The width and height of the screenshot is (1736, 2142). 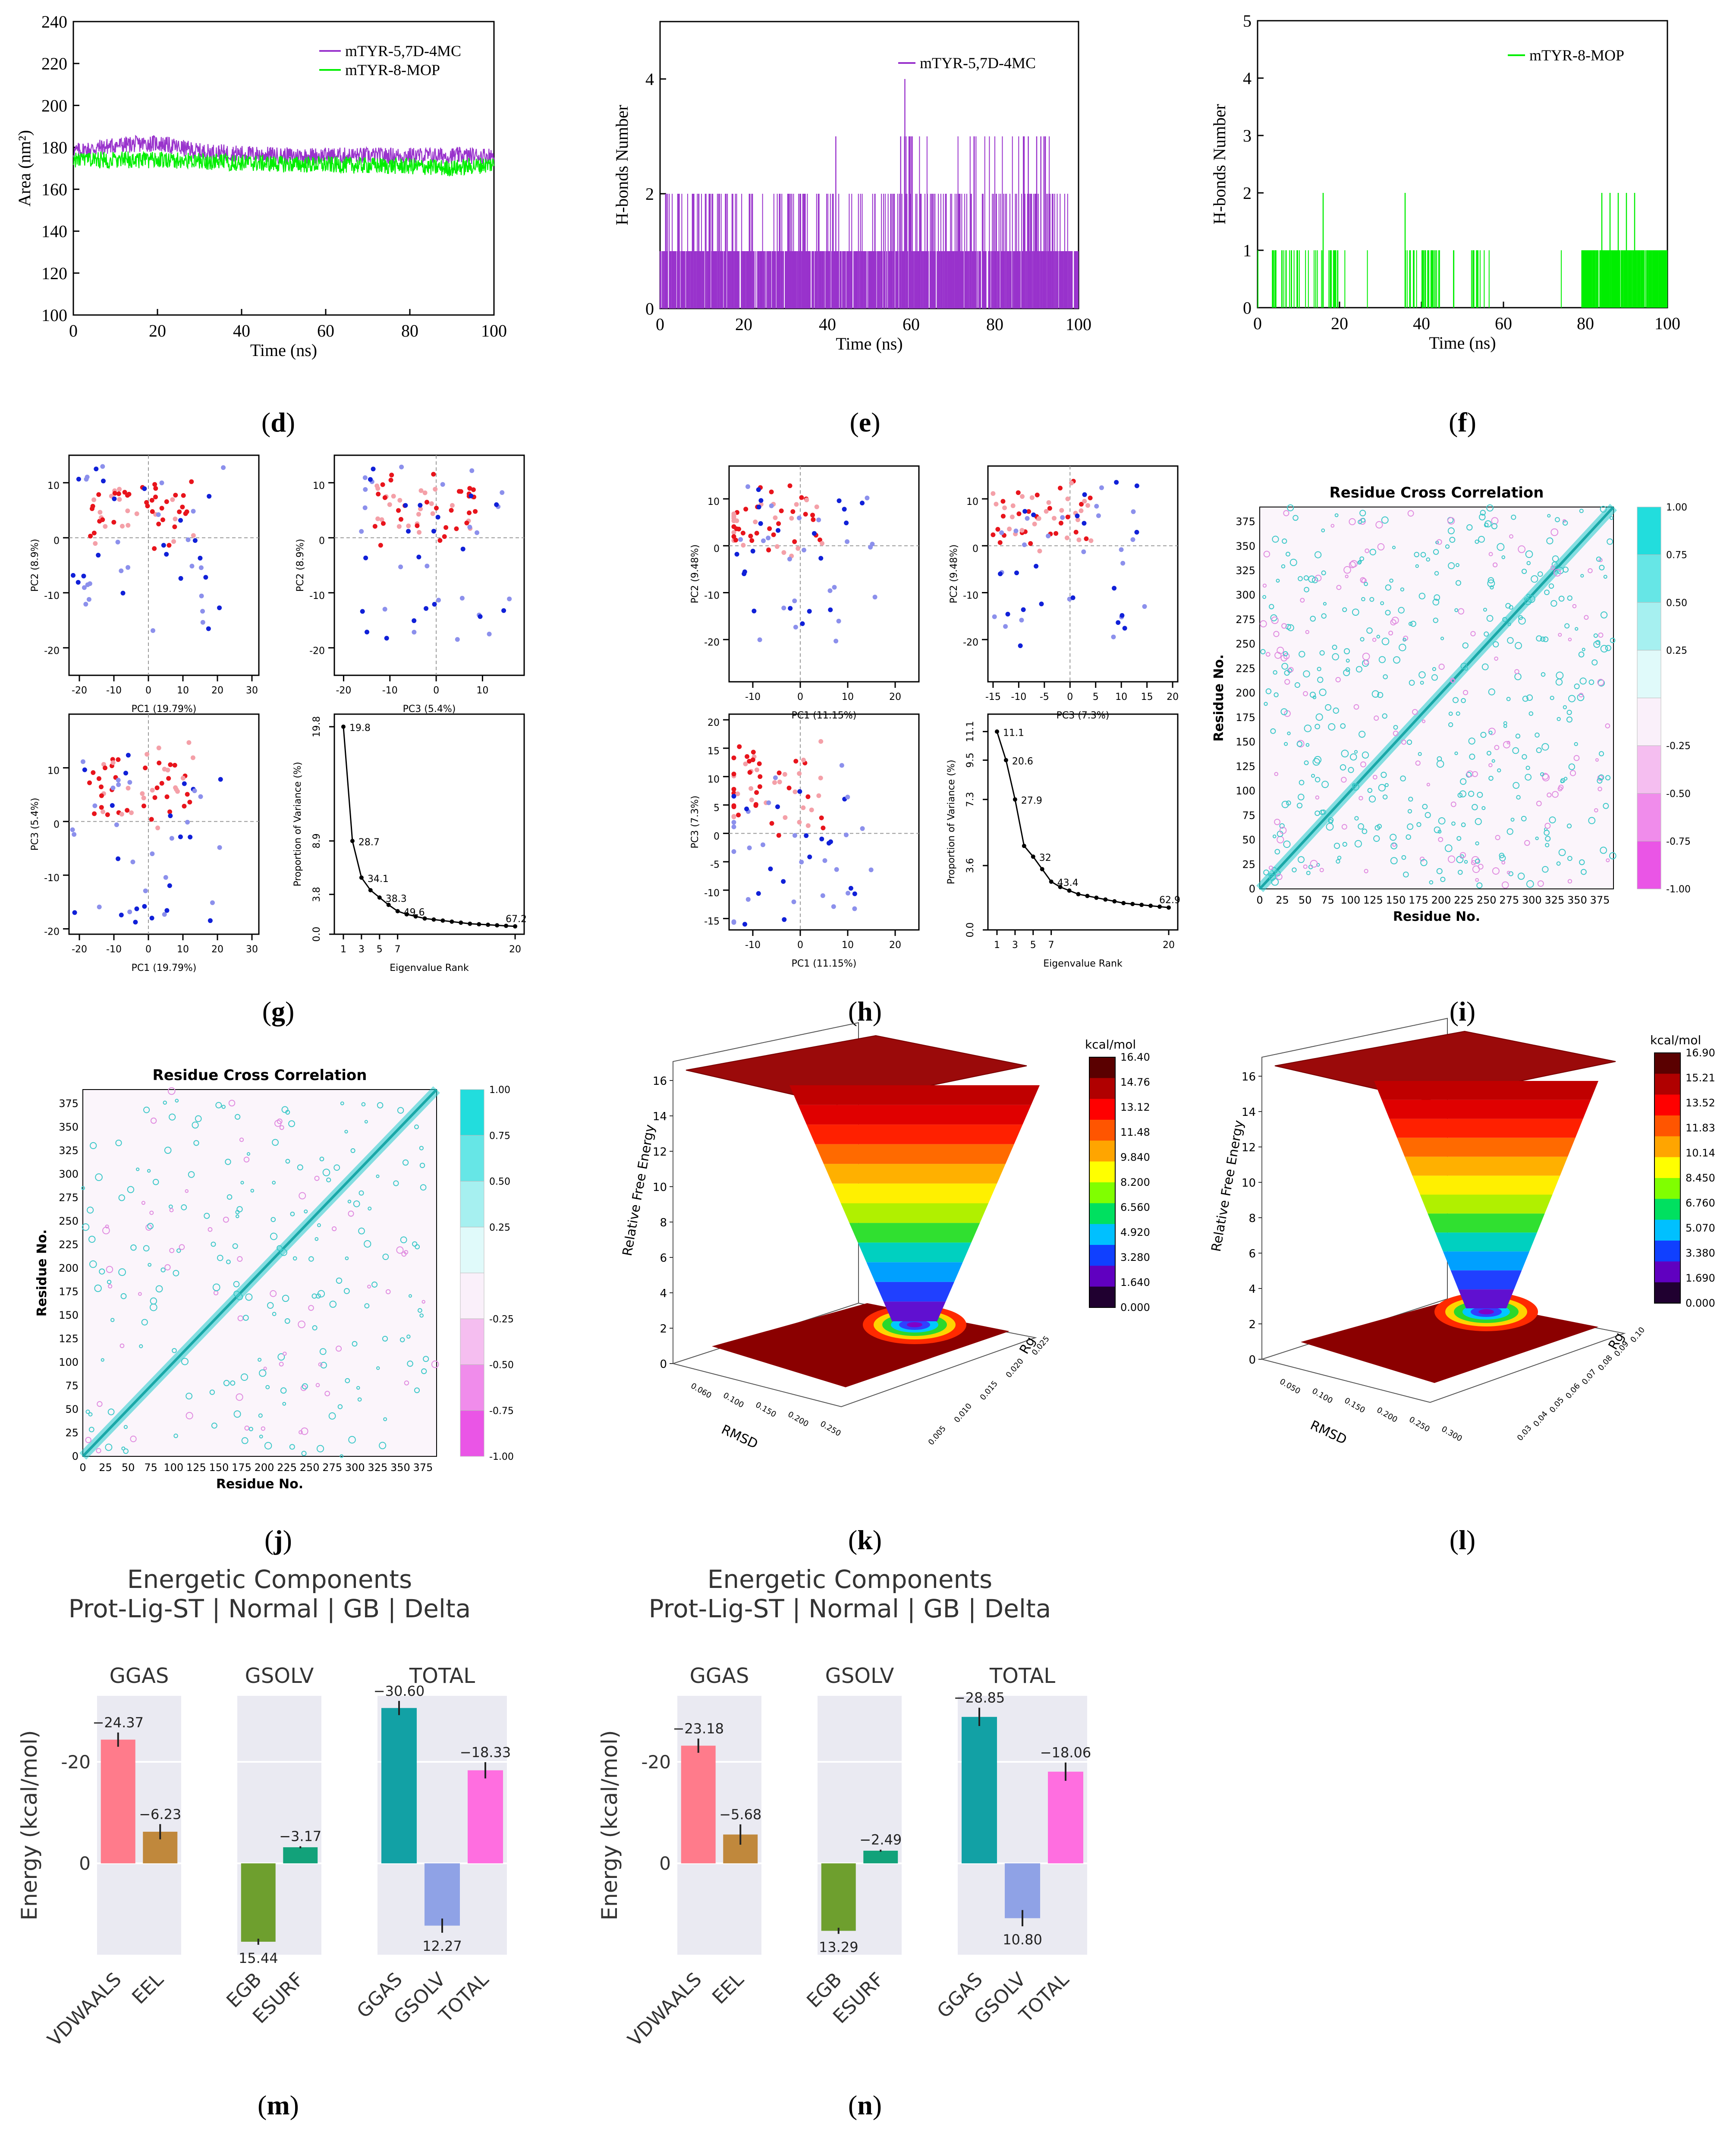 I want to click on legend-label: mTYR-5,7D-4MC, so click(x=403, y=51).